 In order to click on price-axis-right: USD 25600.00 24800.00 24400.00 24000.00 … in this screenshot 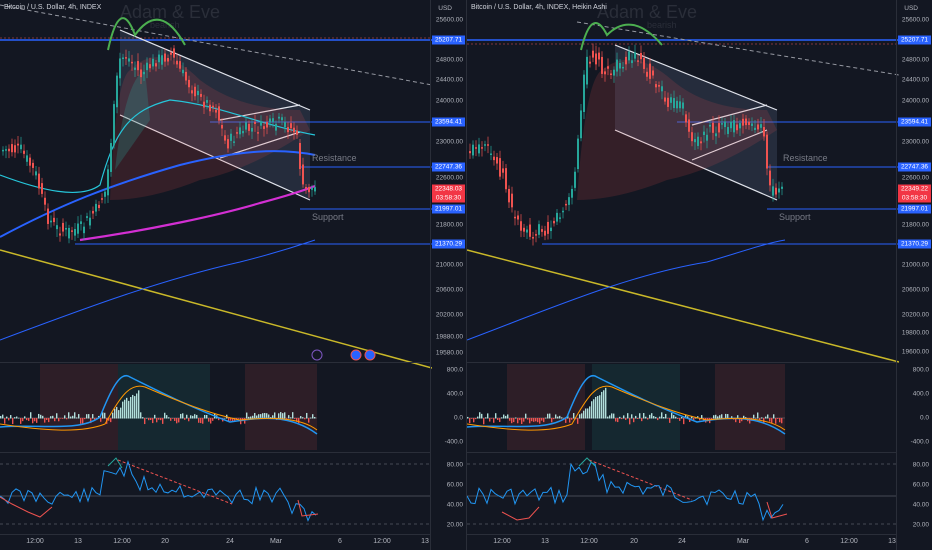, I will do `click(914, 275)`.